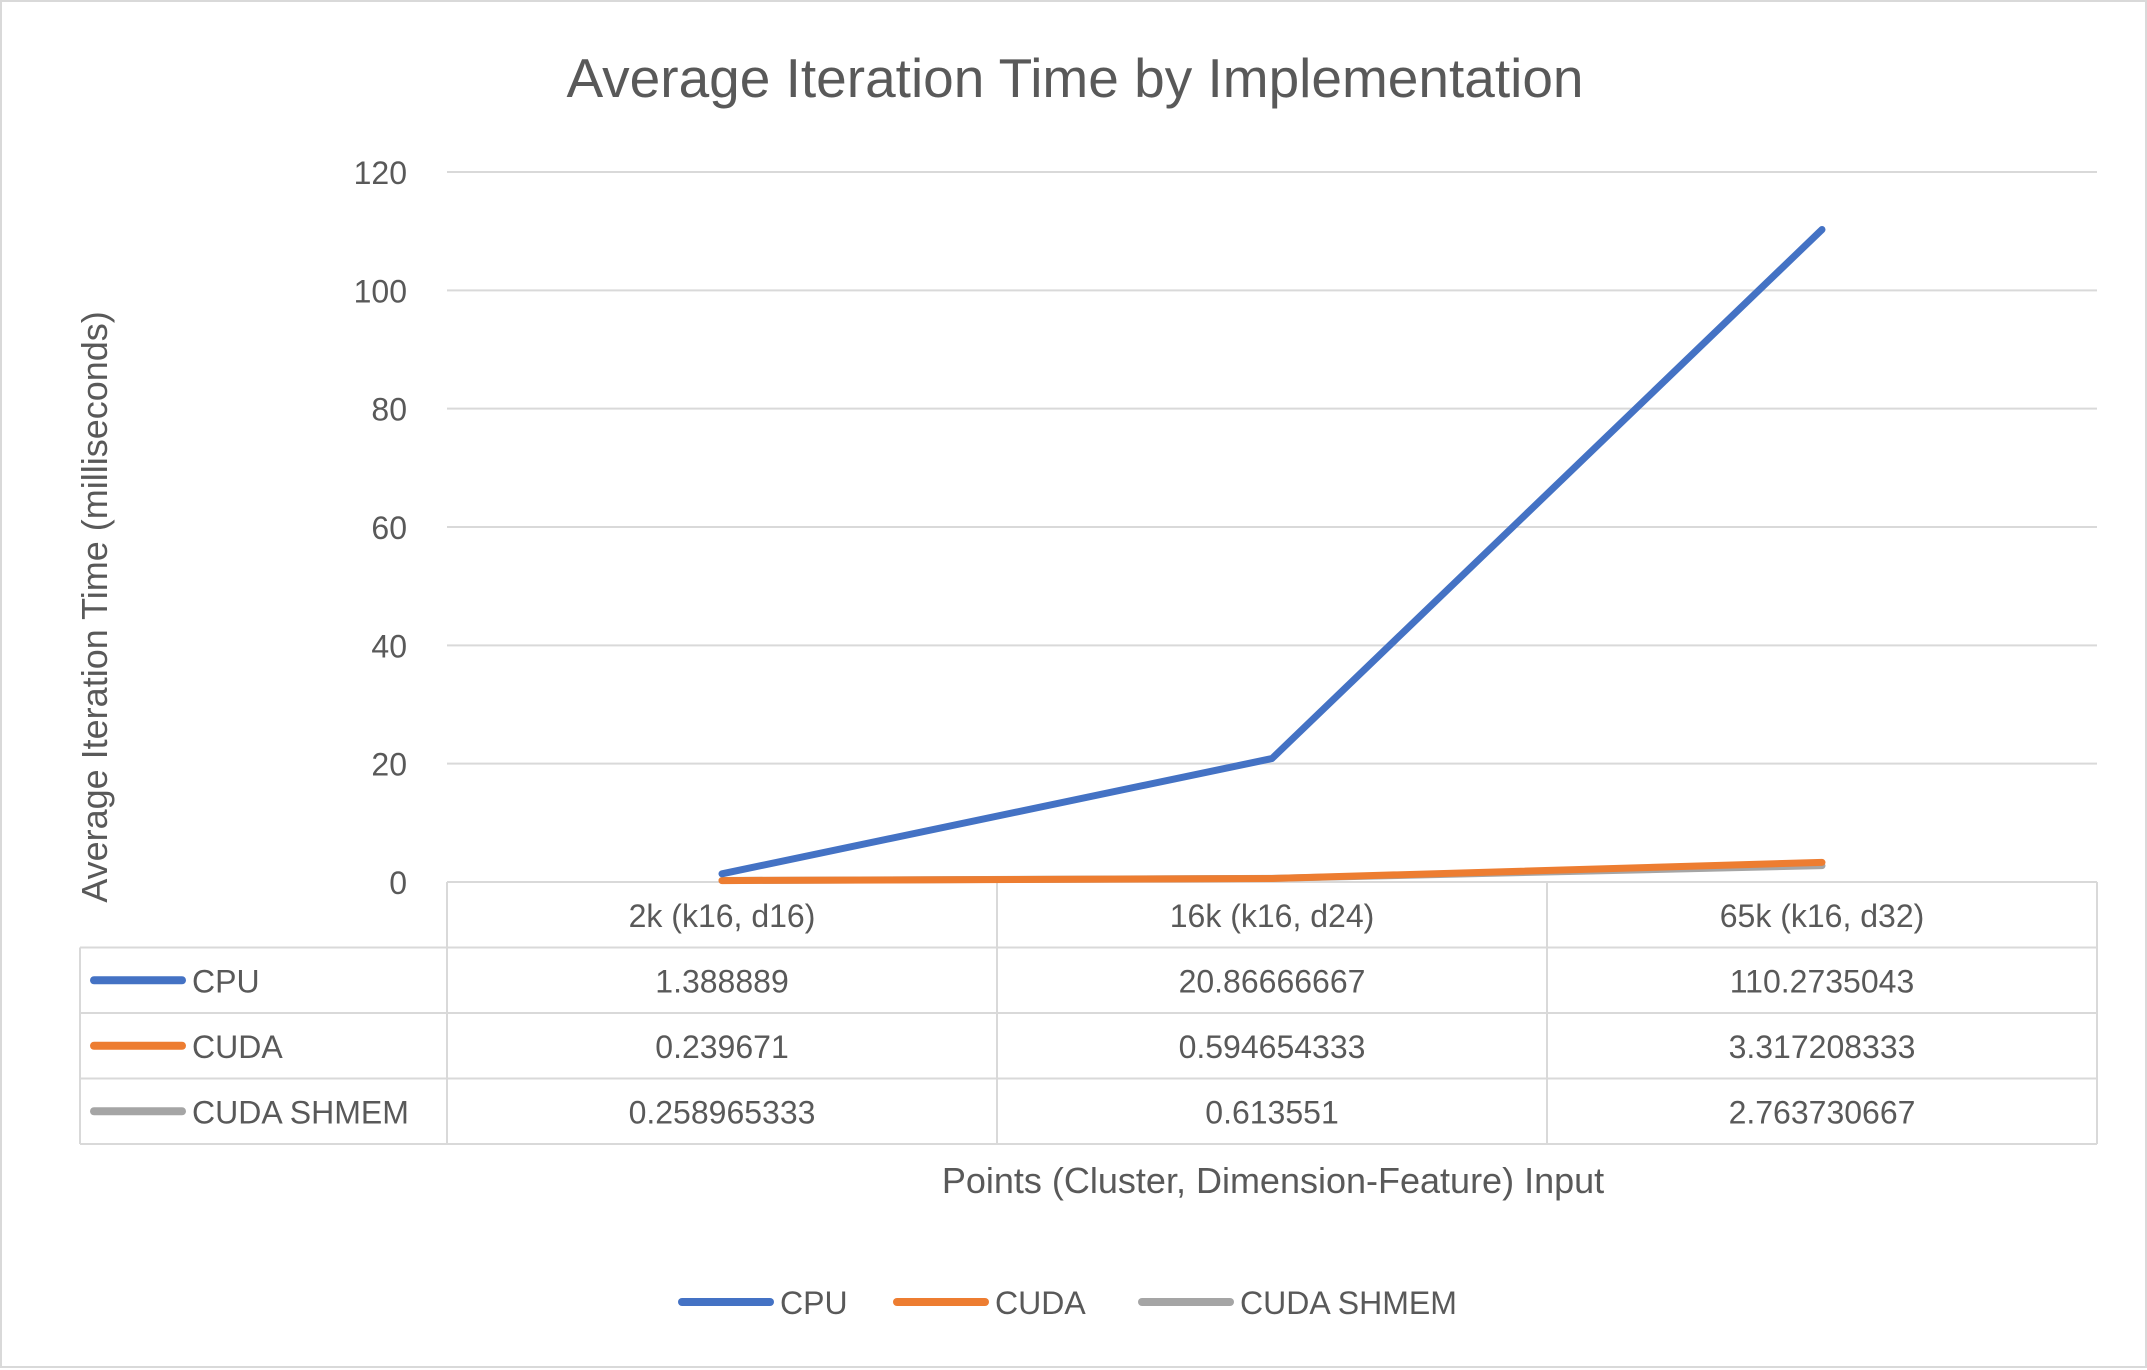 The width and height of the screenshot is (2147, 1370). What do you see at coordinates (389, 410) in the screenshot?
I see `y-tick-label: 80` at bounding box center [389, 410].